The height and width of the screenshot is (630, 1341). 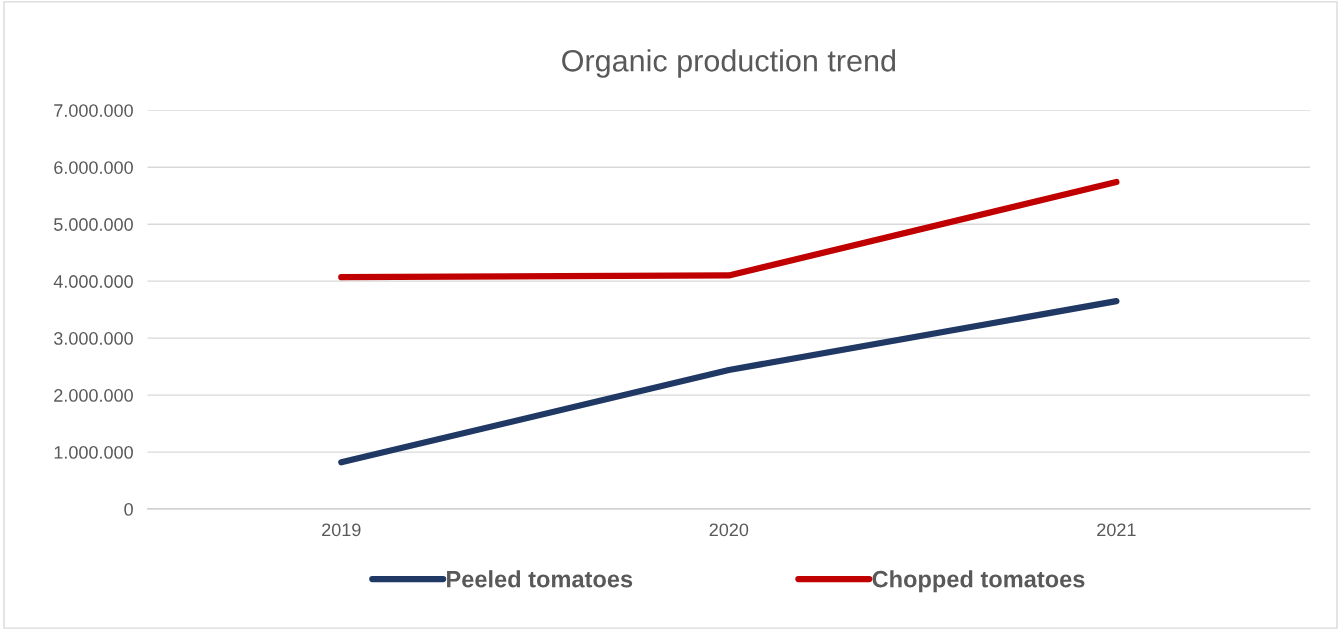 What do you see at coordinates (93, 338) in the screenshot?
I see `y-tick-label: 3.000.000` at bounding box center [93, 338].